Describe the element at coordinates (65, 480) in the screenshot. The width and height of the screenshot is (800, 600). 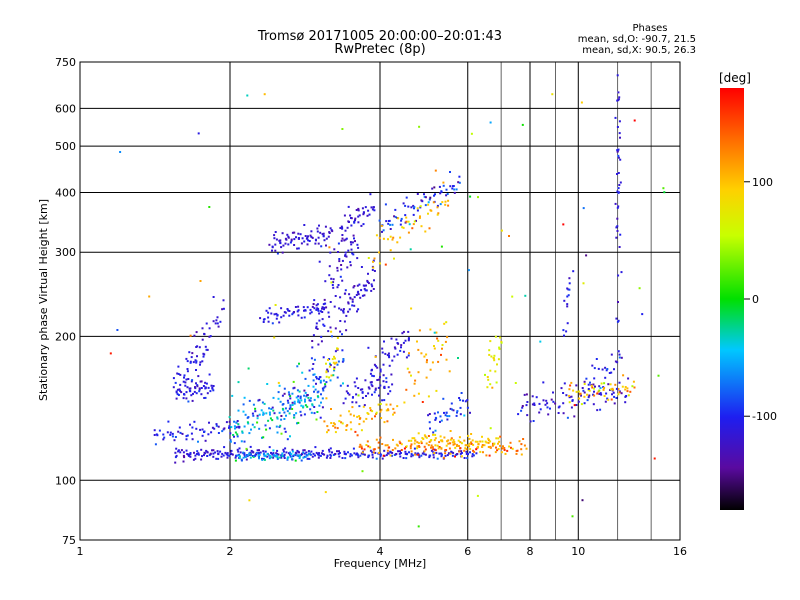
I see `y-tick-label: 100` at that location.